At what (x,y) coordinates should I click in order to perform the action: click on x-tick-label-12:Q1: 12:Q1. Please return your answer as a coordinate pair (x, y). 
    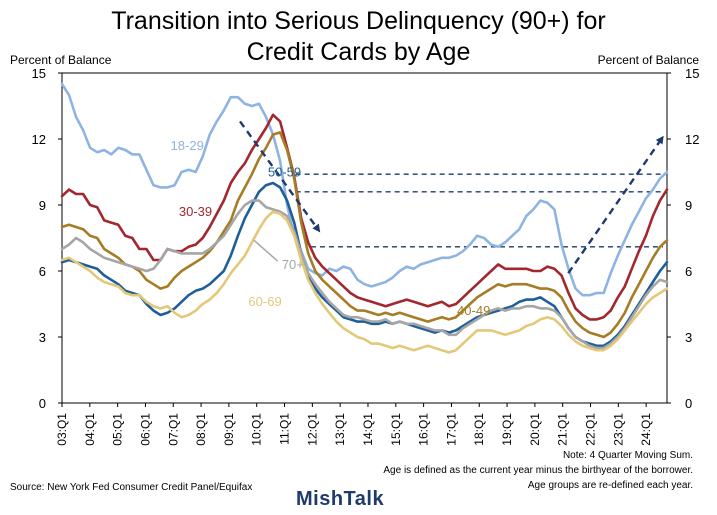
    Looking at the image, I should click on (312, 429).